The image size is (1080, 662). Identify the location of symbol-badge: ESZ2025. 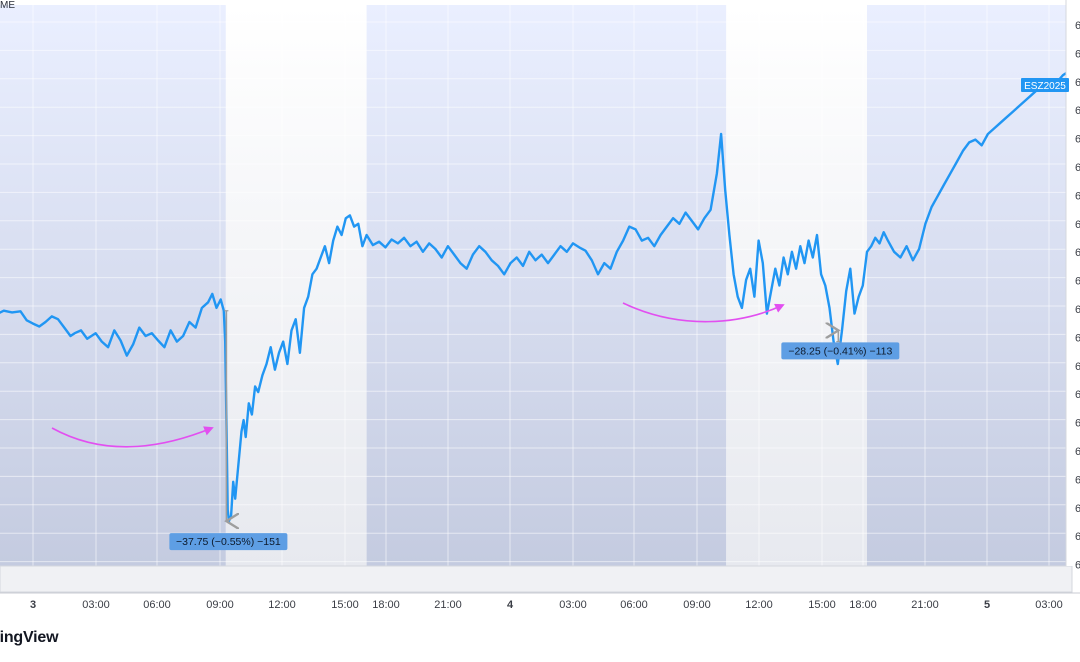
(1045, 85).